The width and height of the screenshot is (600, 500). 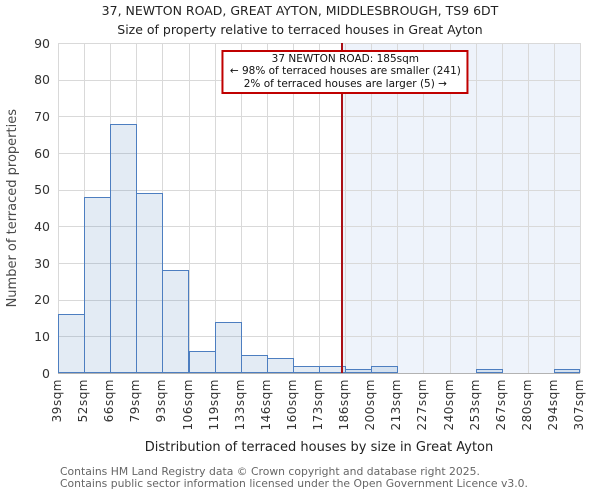 What do you see at coordinates (280, 365) in the screenshot?
I see `histogram-bar-146-160sqm` at bounding box center [280, 365].